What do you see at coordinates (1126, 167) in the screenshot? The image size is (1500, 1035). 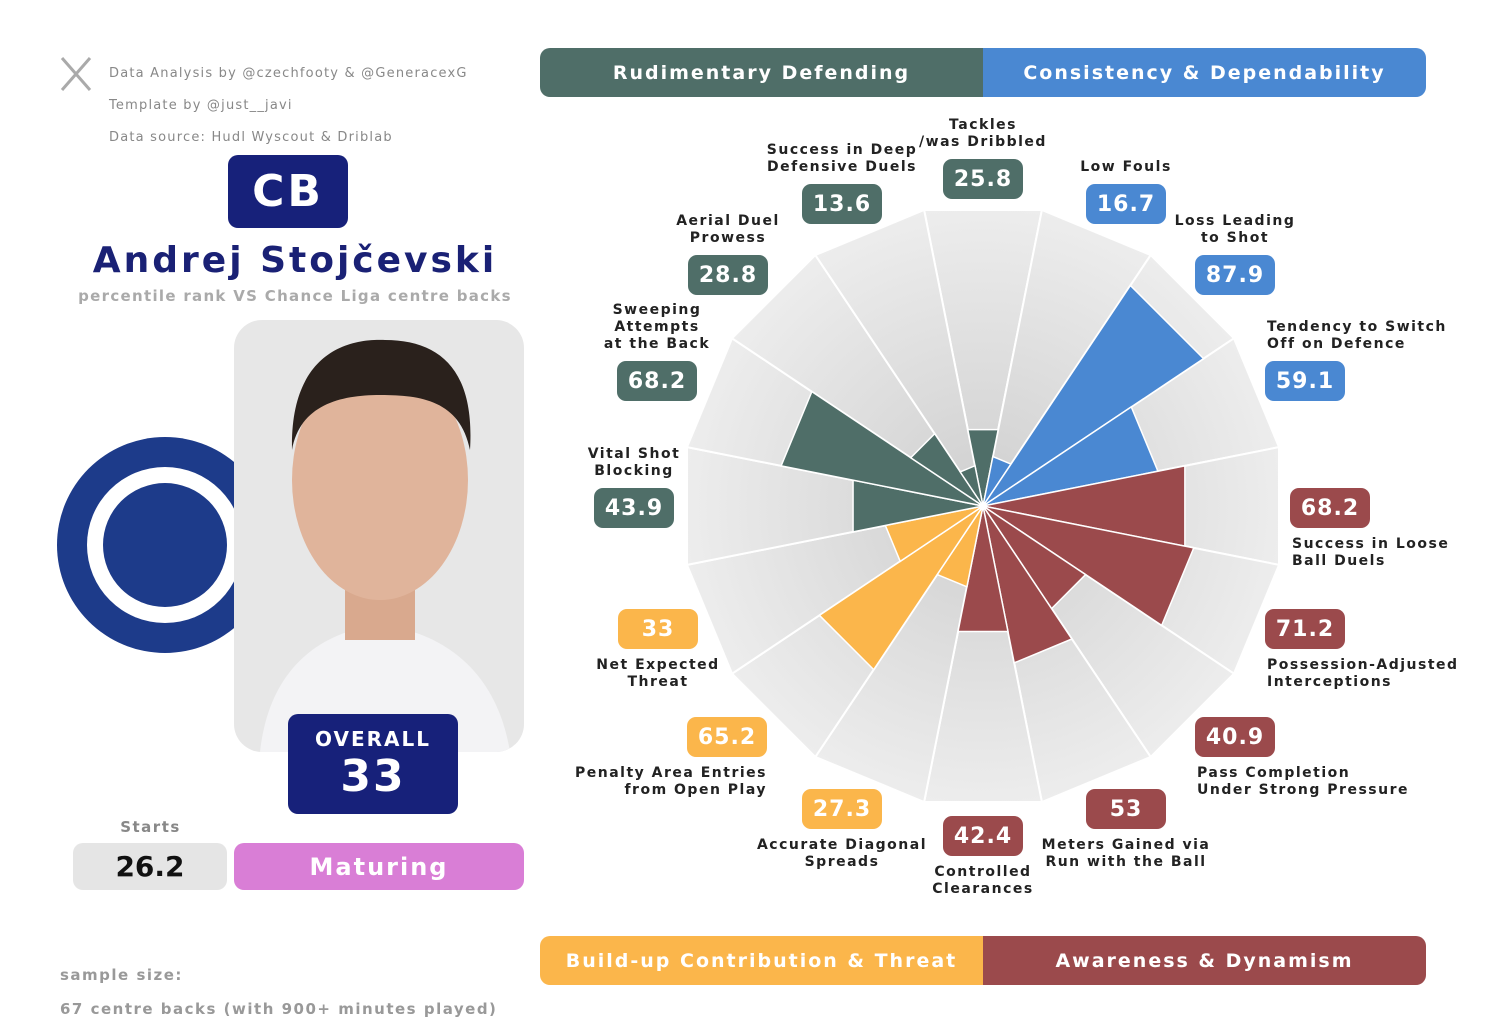 I see `category-label: Low Fouls` at bounding box center [1126, 167].